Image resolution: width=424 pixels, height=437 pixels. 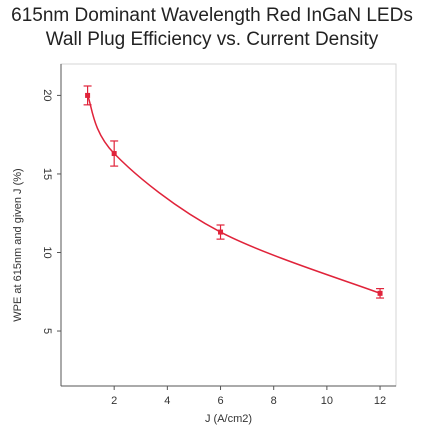 What do you see at coordinates (380, 401) in the screenshot?
I see `x-tick-label: 12` at bounding box center [380, 401].